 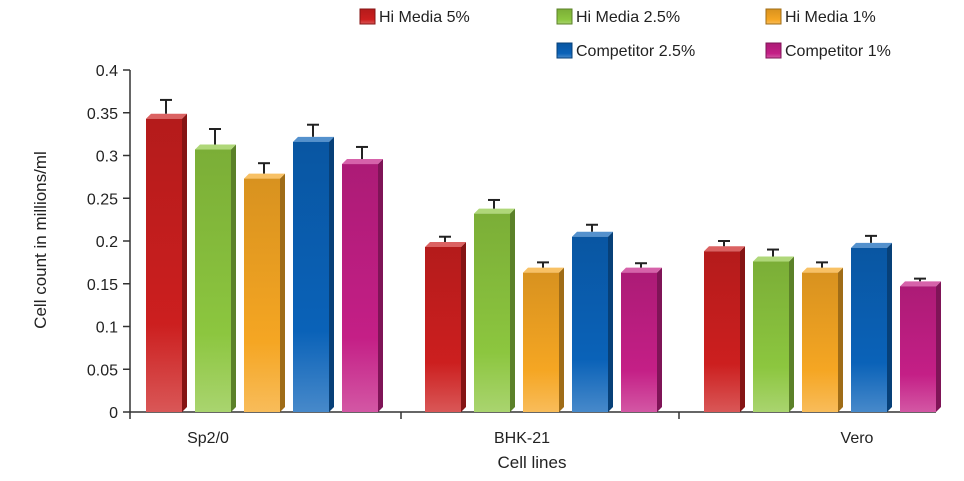 What do you see at coordinates (107, 71) in the screenshot?
I see `y-tick-label: 0.4` at bounding box center [107, 71].